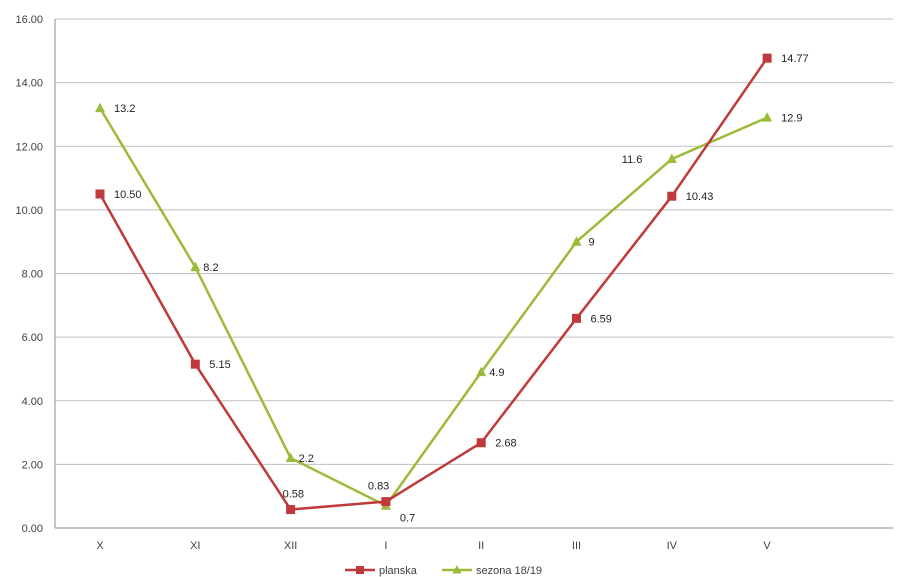  Describe the element at coordinates (496, 373) in the screenshot. I see `data-label: 4.9` at that location.